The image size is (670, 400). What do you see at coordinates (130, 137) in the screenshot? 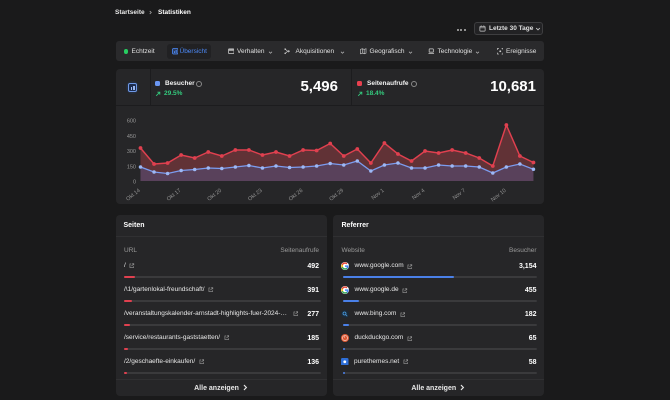
I see `svg-text: 450` at bounding box center [130, 137].